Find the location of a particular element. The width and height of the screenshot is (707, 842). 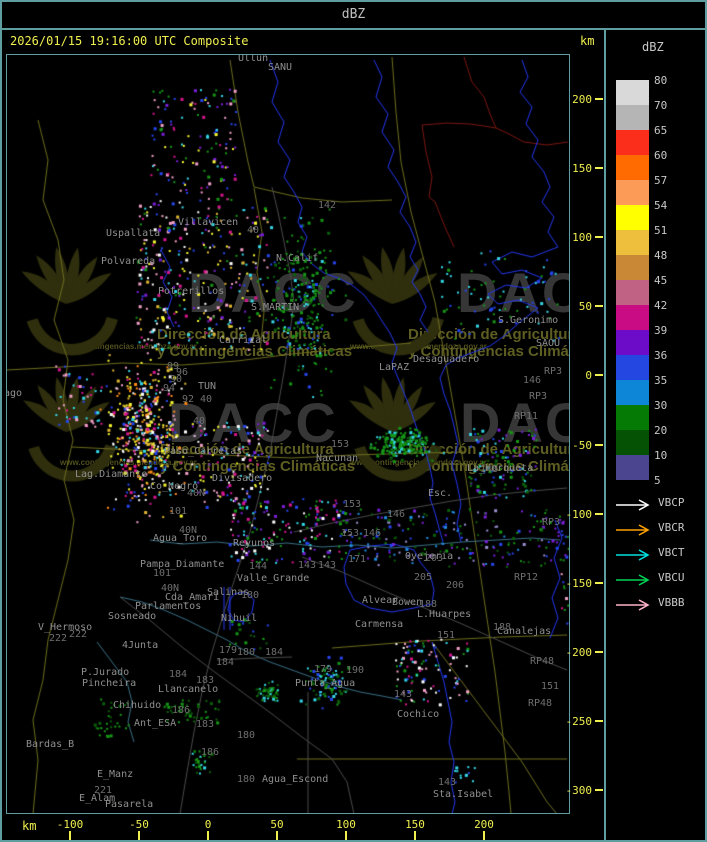

route-label: 99 is located at coordinates (173, 366).